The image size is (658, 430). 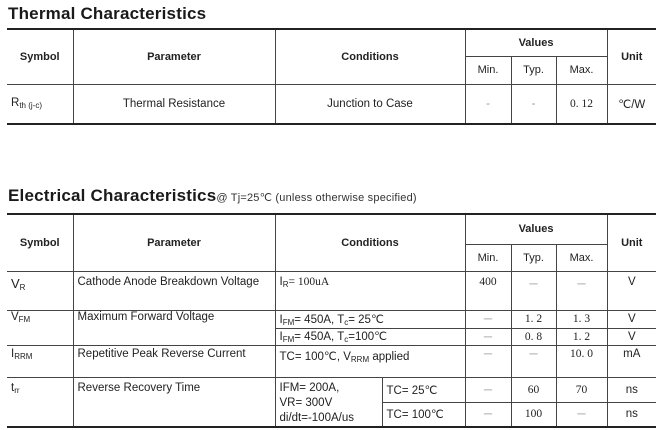 I want to click on conditions: IFM= 450A, Tc=100℃, so click(x=370, y=336).